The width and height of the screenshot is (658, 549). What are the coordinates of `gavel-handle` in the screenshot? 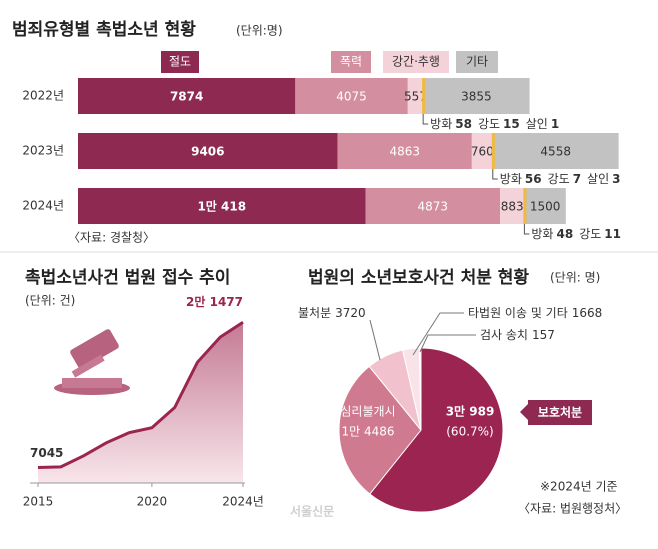 It's located at (88, 366).